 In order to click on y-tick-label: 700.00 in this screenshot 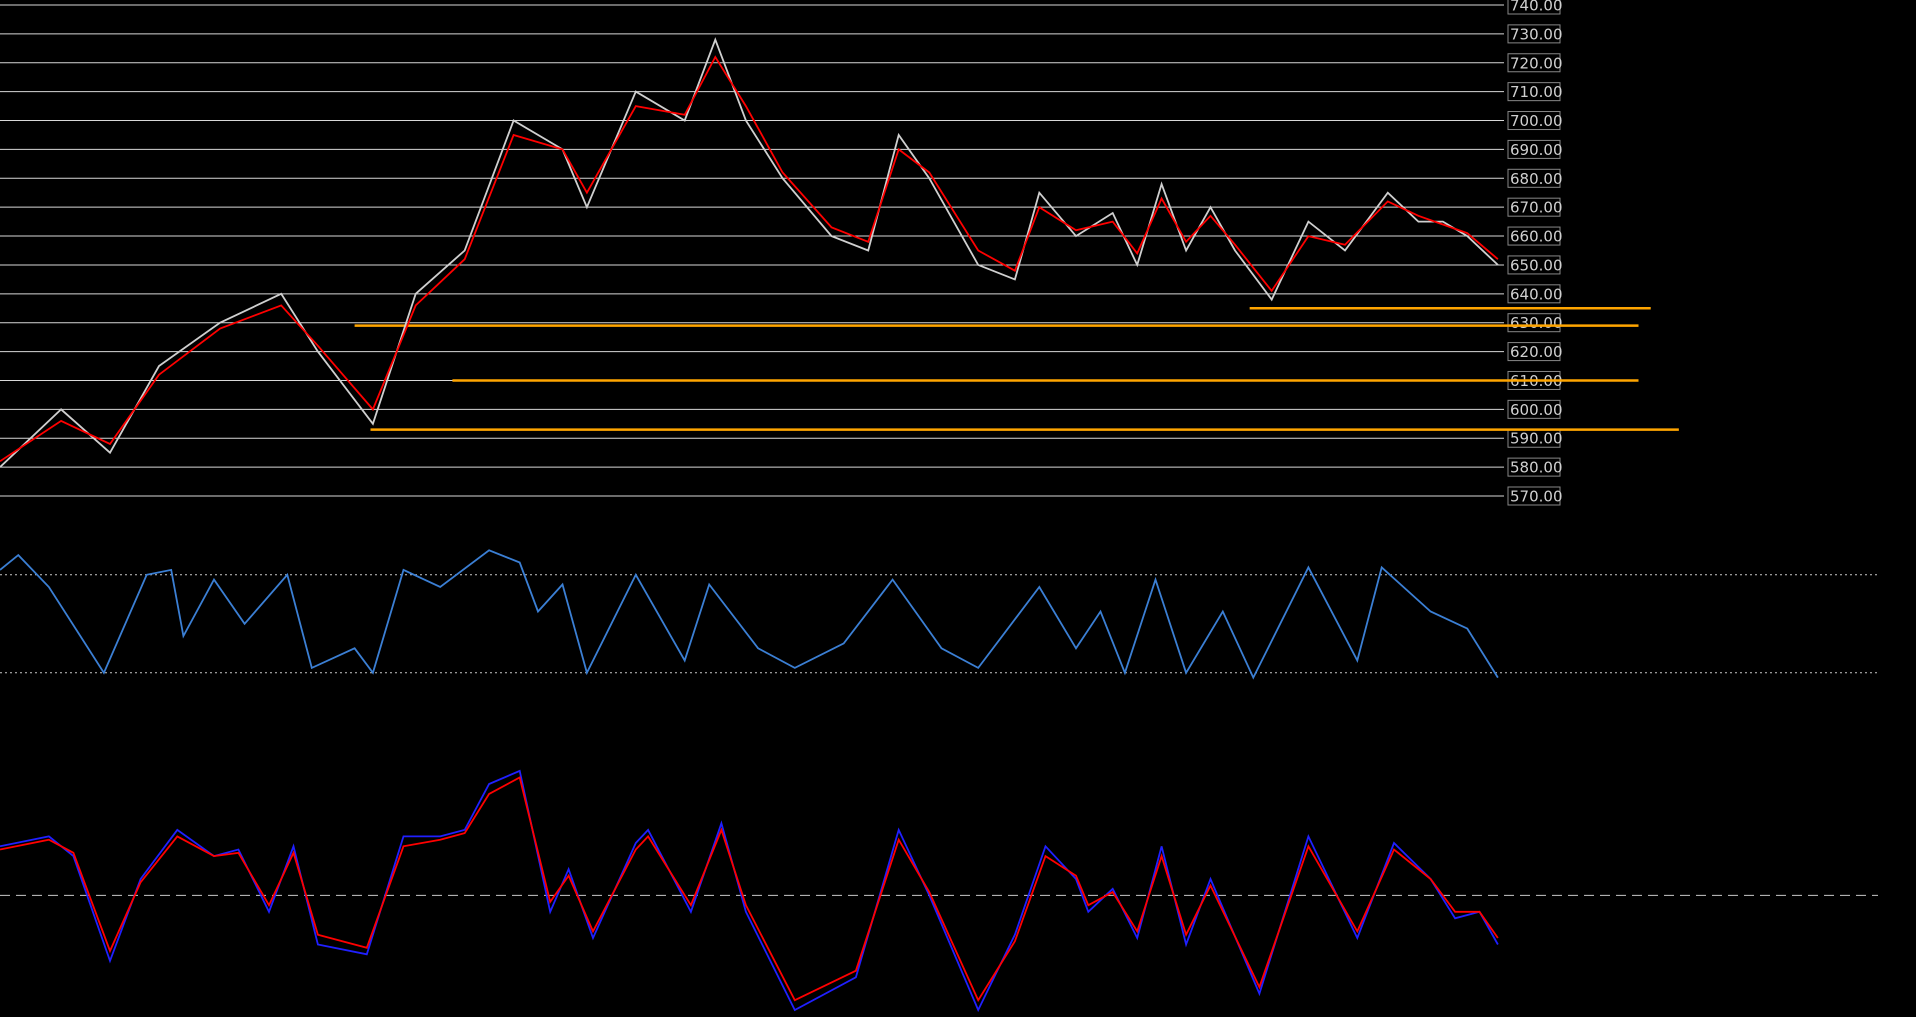, I will do `click(1536, 121)`.